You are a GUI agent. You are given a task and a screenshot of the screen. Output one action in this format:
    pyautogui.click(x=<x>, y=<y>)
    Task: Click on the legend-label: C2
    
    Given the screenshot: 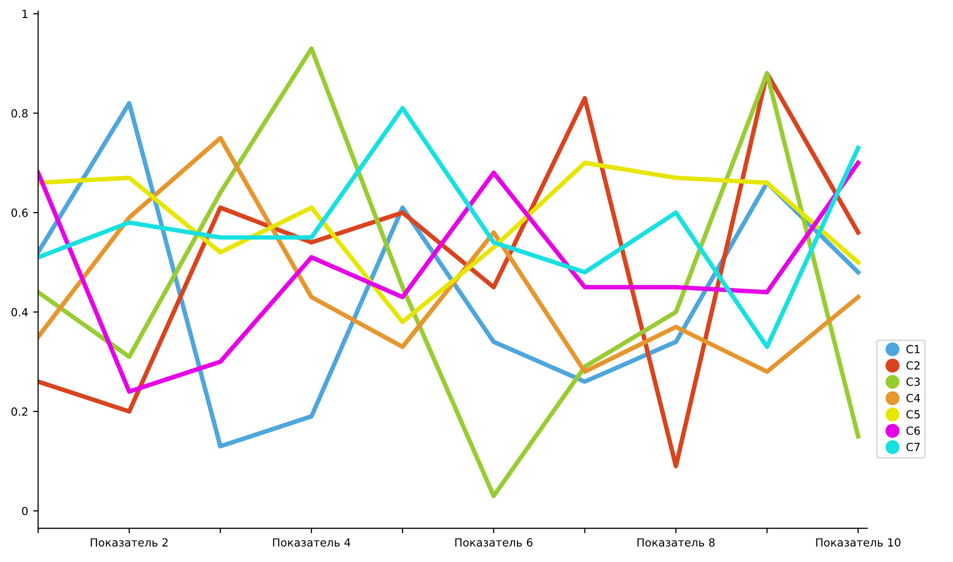 What is the action you would take?
    pyautogui.click(x=913, y=365)
    